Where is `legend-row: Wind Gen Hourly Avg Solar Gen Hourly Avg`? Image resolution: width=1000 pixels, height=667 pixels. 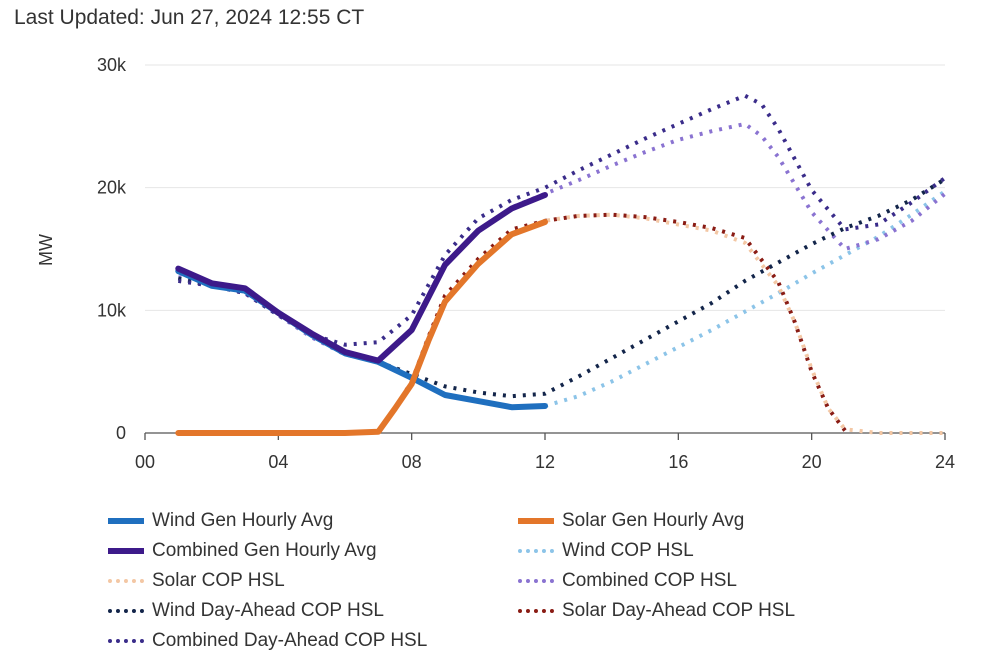
legend-row: Wind Gen Hourly Avg Solar Gen Hourly Avg is located at coordinates (538, 521).